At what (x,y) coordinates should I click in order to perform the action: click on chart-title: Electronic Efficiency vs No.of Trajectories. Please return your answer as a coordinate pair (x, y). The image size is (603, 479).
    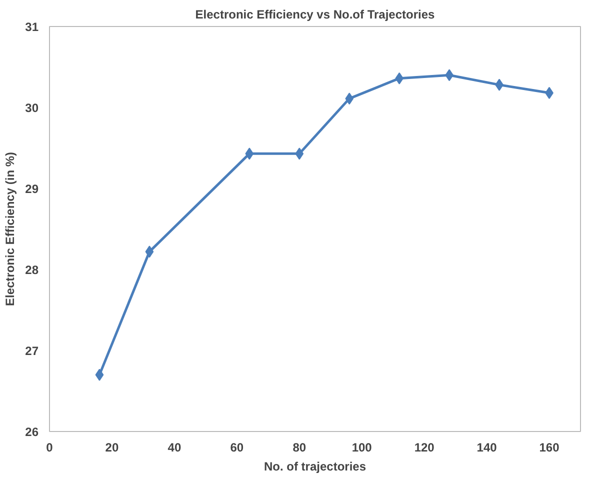
    Looking at the image, I should click on (315, 15).